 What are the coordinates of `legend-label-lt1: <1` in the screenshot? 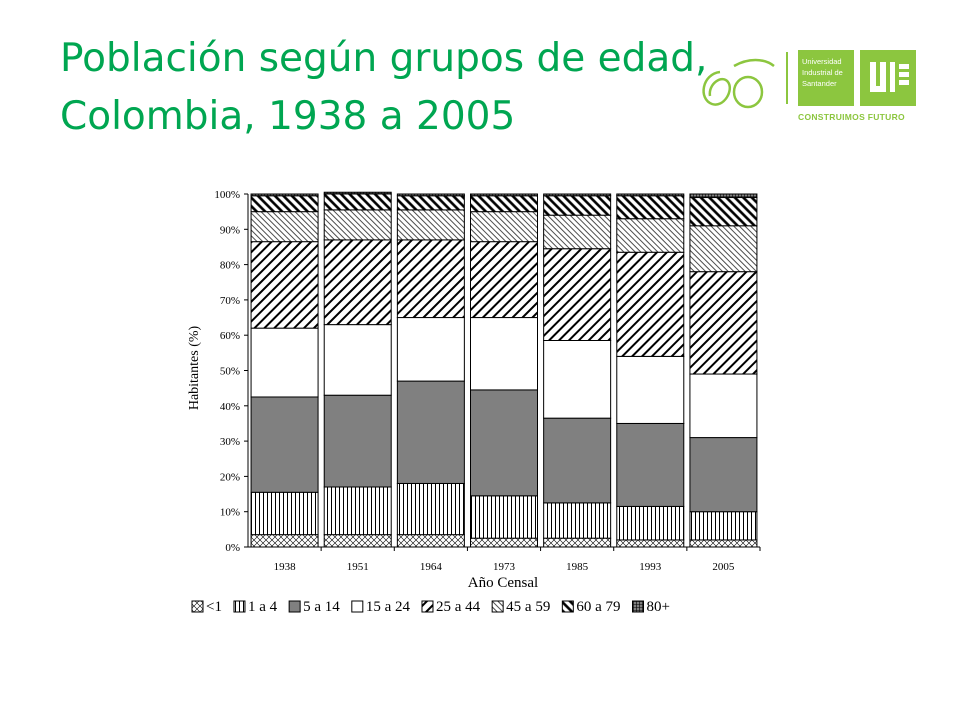 It's located at (214, 607).